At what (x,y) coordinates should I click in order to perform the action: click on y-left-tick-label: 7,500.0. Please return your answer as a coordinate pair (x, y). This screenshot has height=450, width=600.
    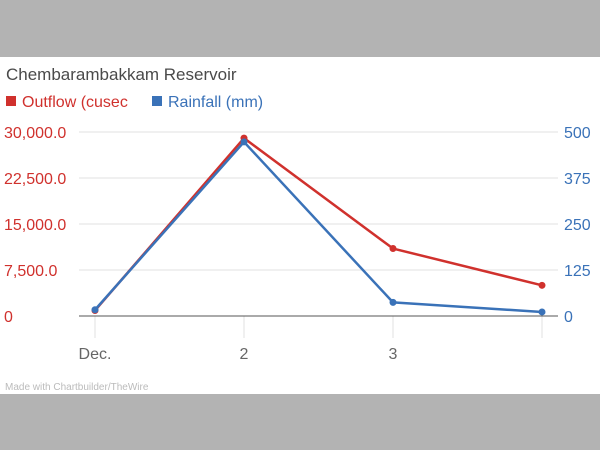
    Looking at the image, I should click on (30, 271).